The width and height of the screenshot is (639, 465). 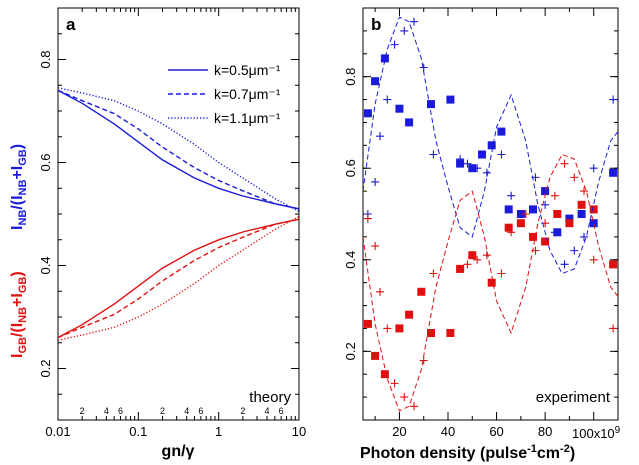 What do you see at coordinates (218, 431) in the screenshot?
I see `panel-a-x-tick-label: 1` at bounding box center [218, 431].